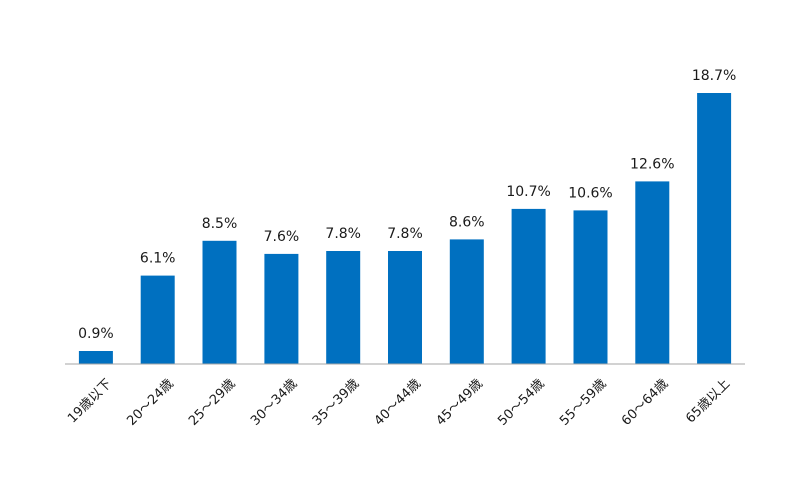 The width and height of the screenshot is (800, 482). Describe the element at coordinates (274, 402) in the screenshot. I see `category-label-3: 30～34歳` at that location.